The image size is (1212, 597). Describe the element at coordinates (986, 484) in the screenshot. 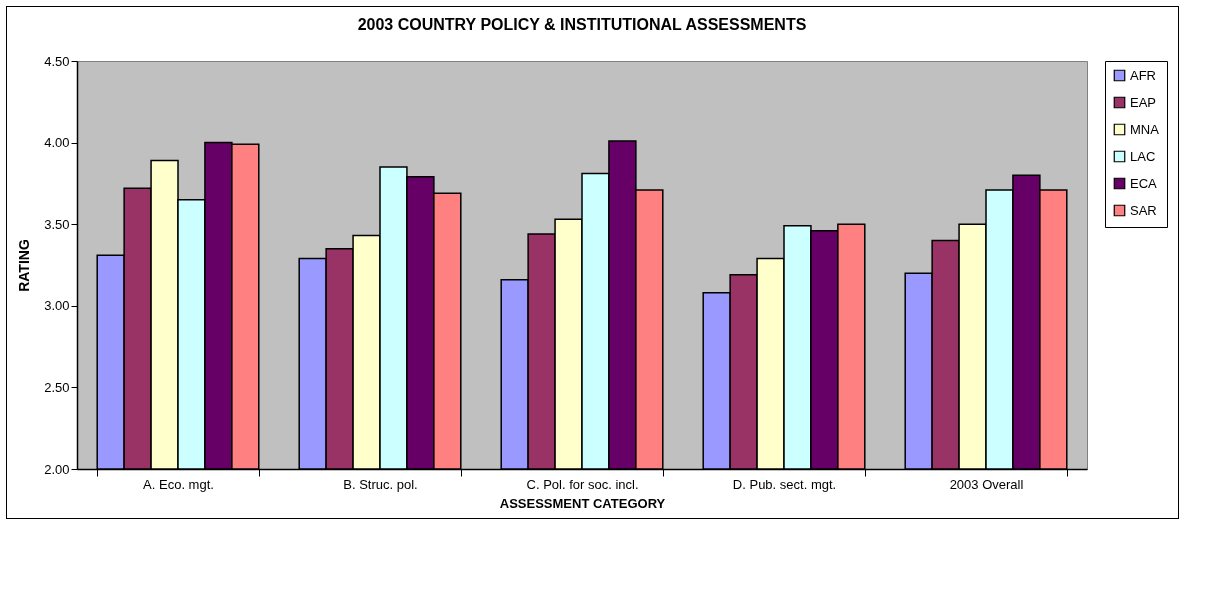

I see `x-tick-label: 2003 Overall` at that location.